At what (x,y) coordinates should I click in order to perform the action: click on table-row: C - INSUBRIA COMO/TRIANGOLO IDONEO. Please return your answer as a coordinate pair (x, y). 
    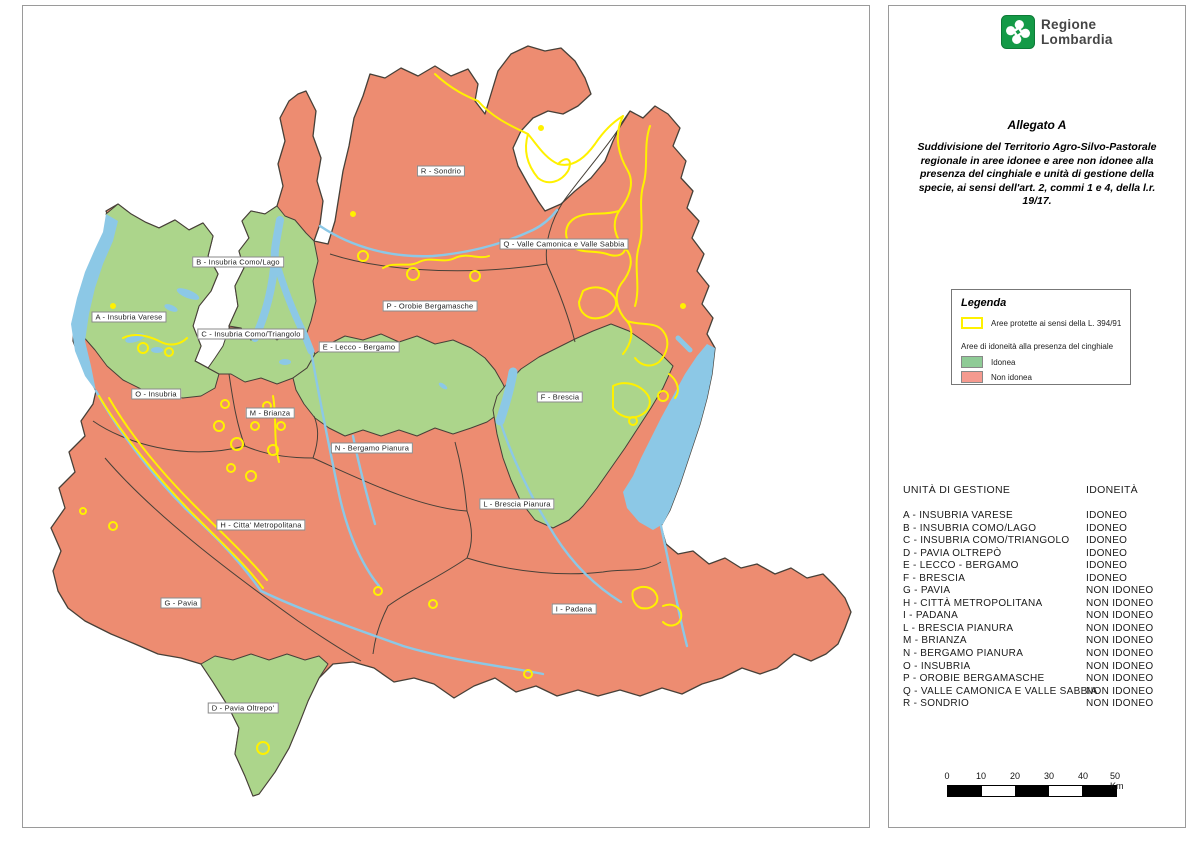
    Looking at the image, I should click on (1038, 541).